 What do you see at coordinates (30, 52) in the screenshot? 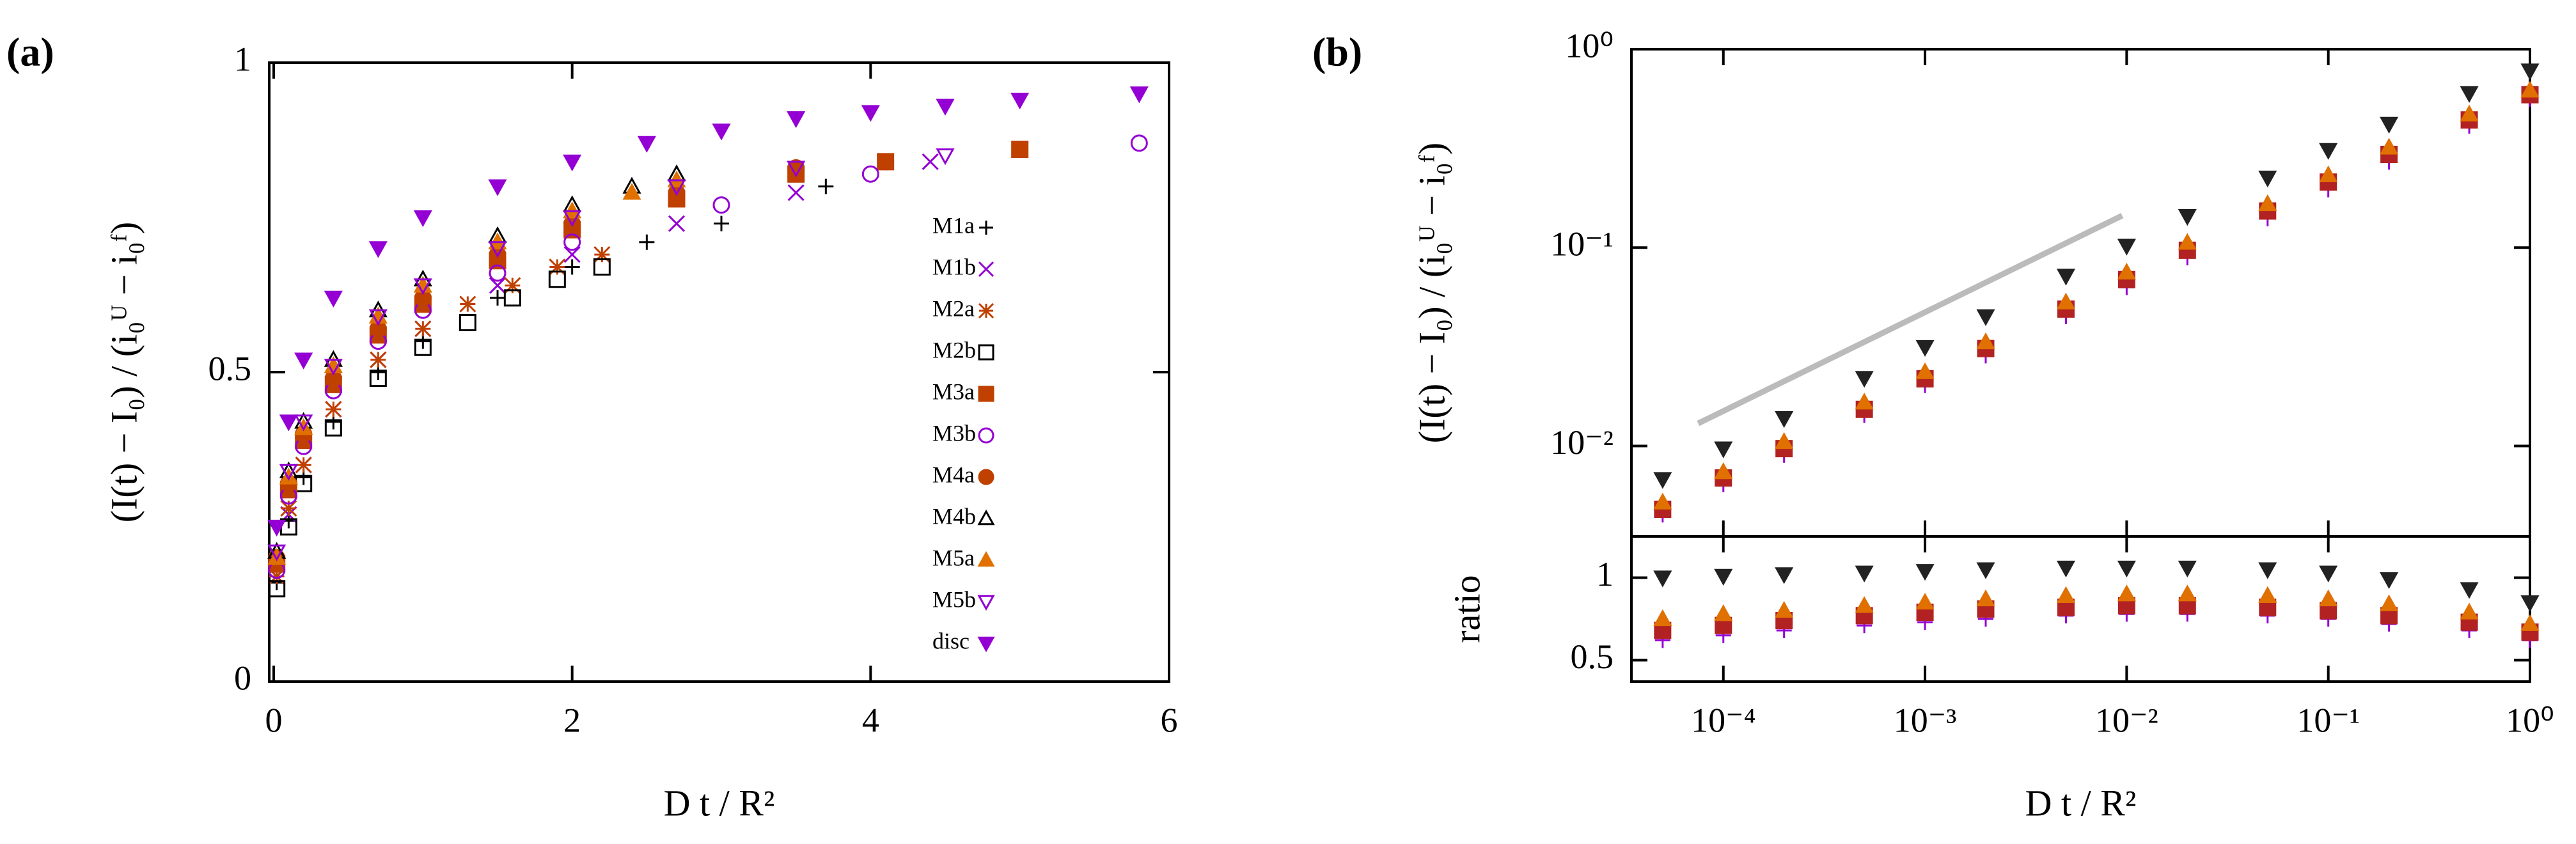
I see `panel-label: (a)` at bounding box center [30, 52].